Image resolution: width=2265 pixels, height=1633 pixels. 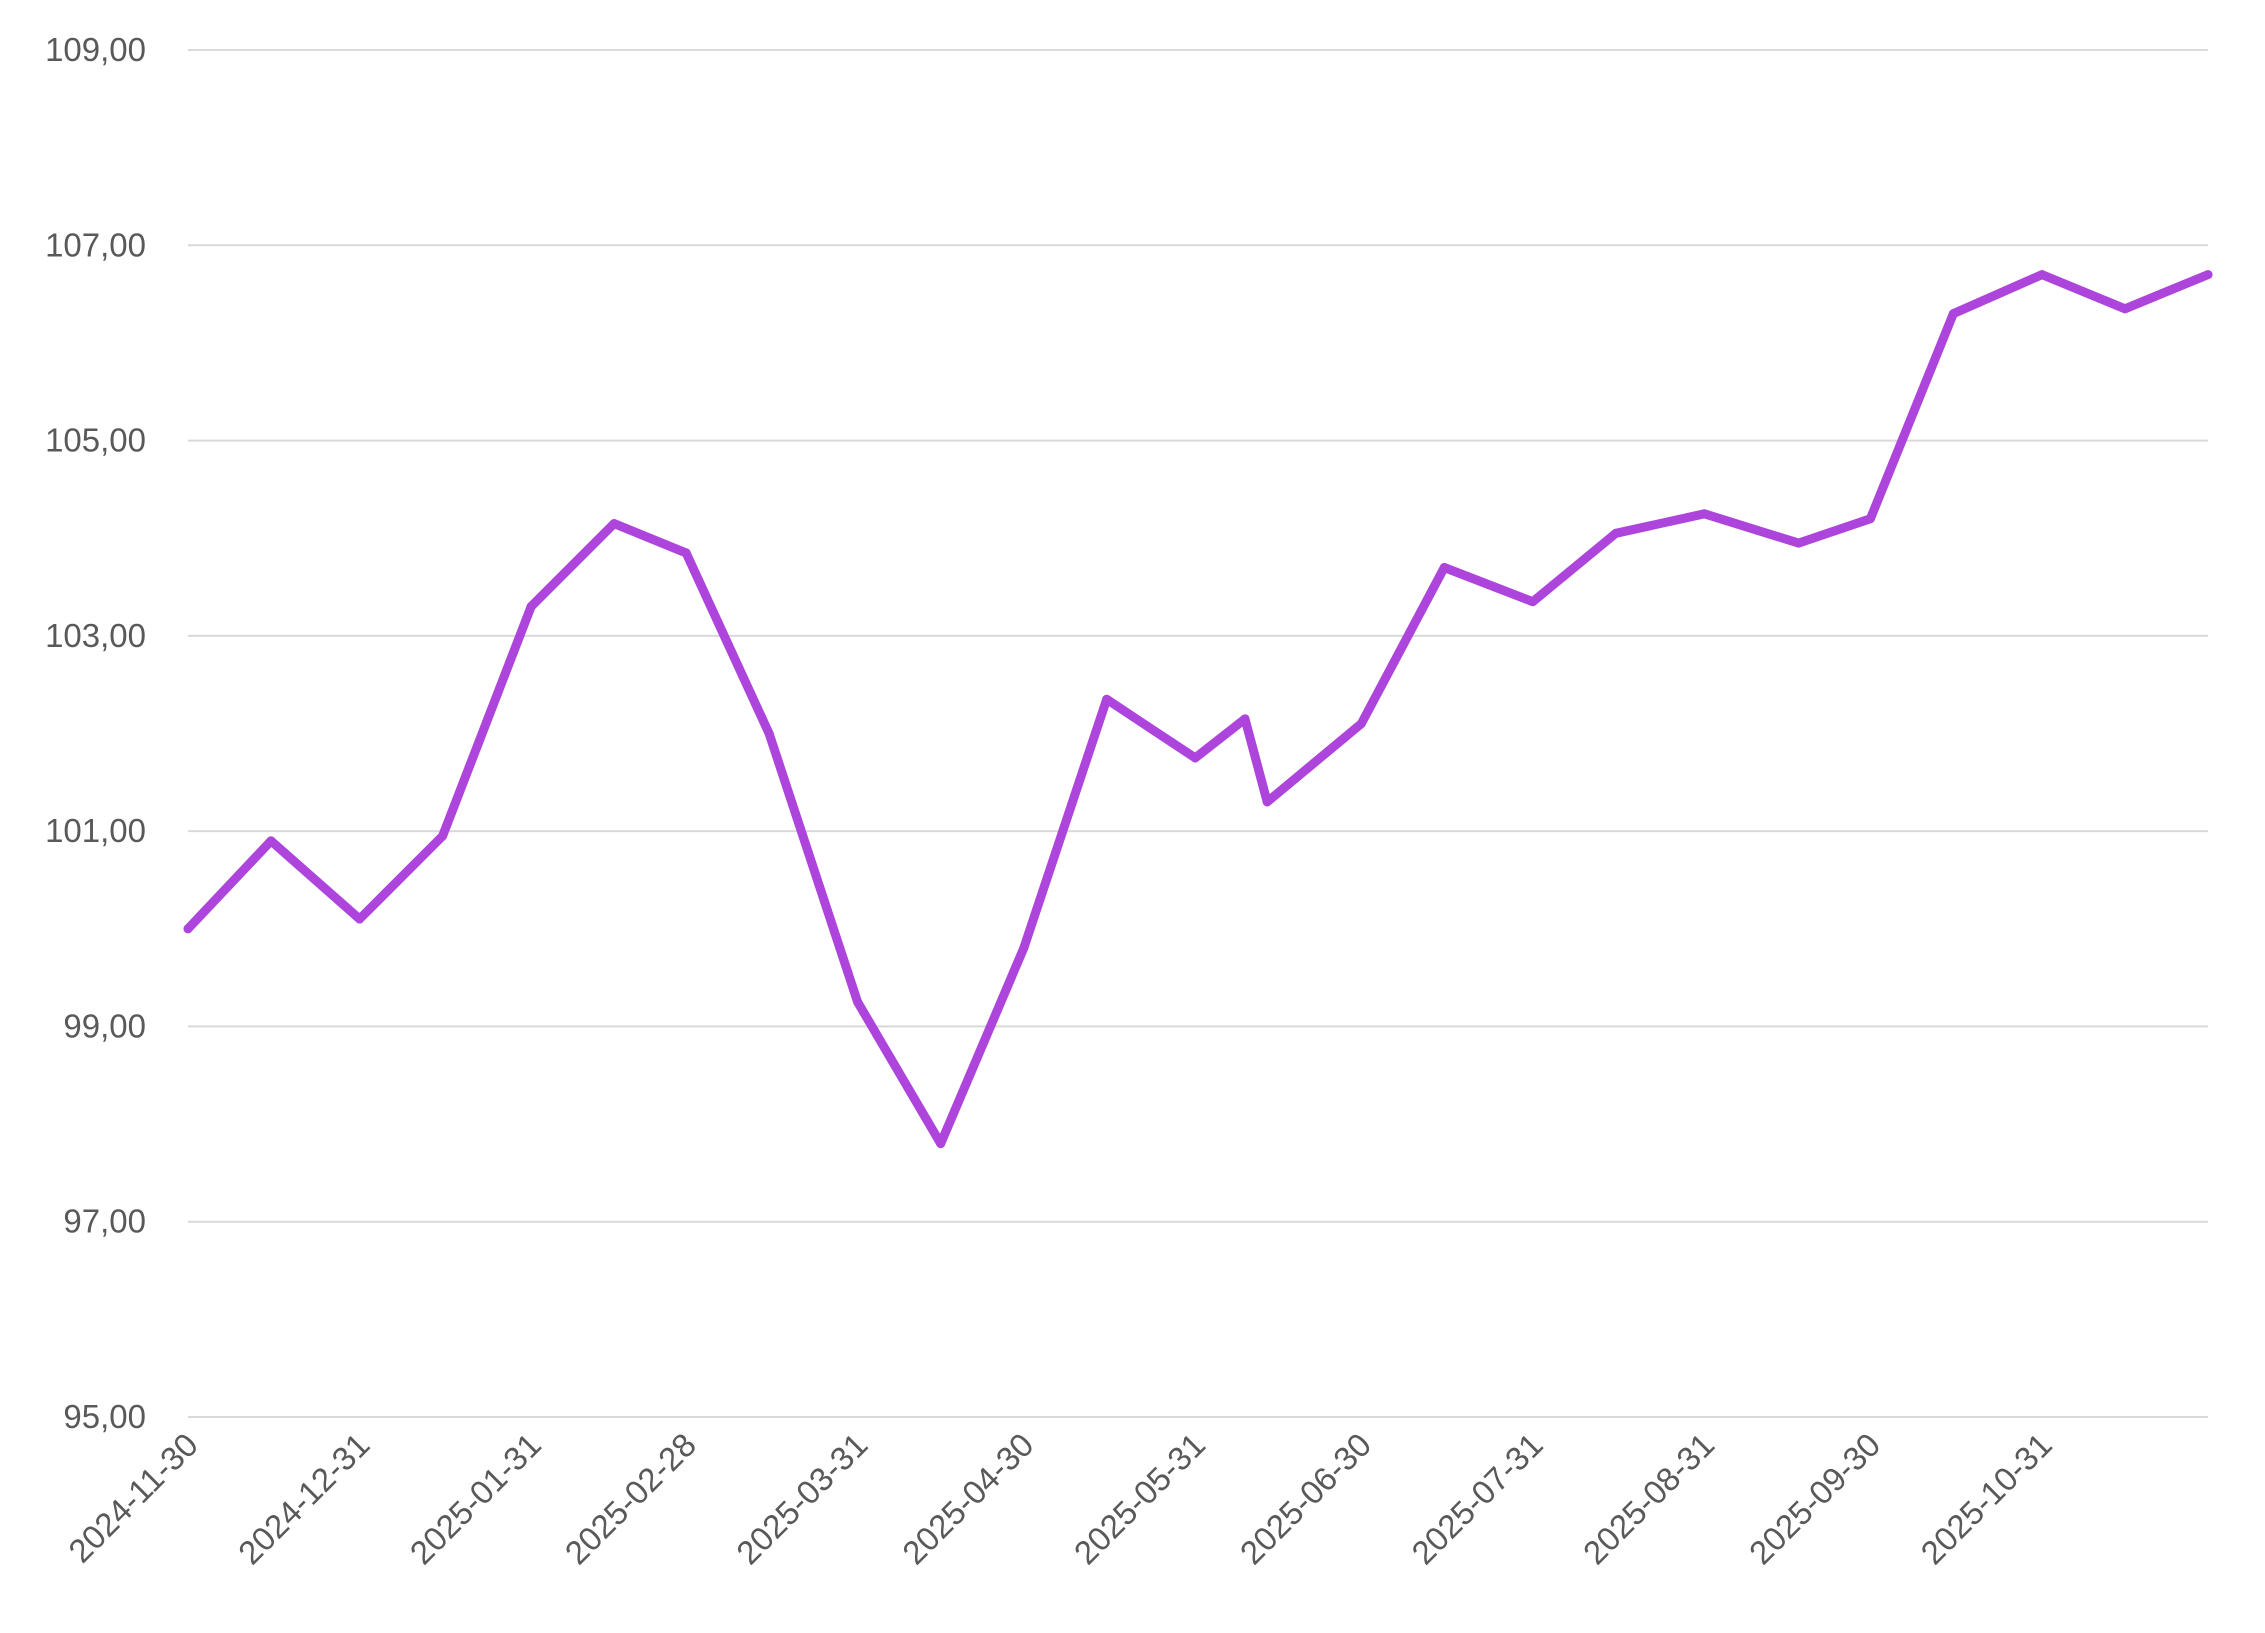 I want to click on x-tick-label: 2024-11-30, so click(x=133, y=1498).